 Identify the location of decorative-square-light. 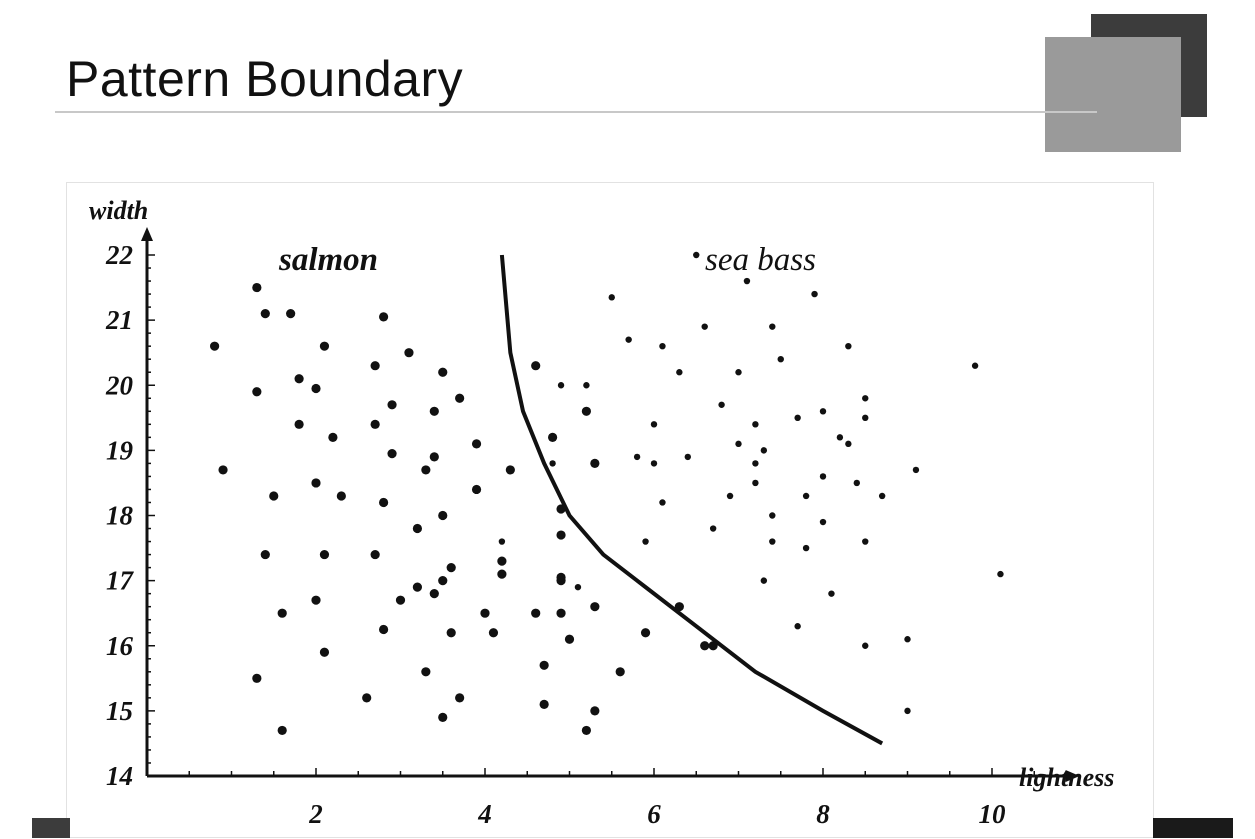
(1113, 94).